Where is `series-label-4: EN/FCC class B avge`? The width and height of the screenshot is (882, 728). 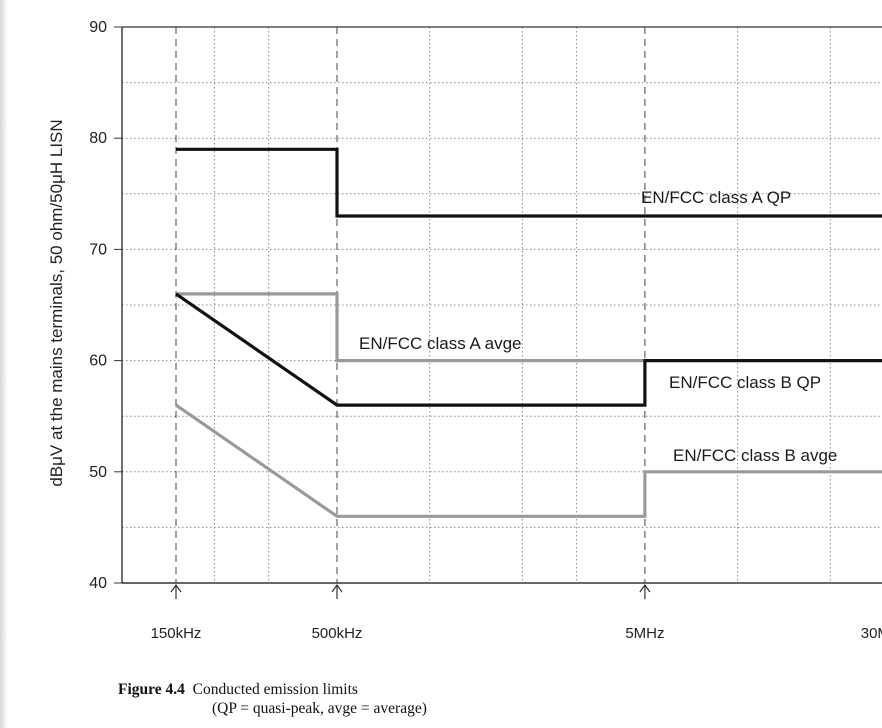
series-label-4: EN/FCC class B avge is located at coordinates (755, 455).